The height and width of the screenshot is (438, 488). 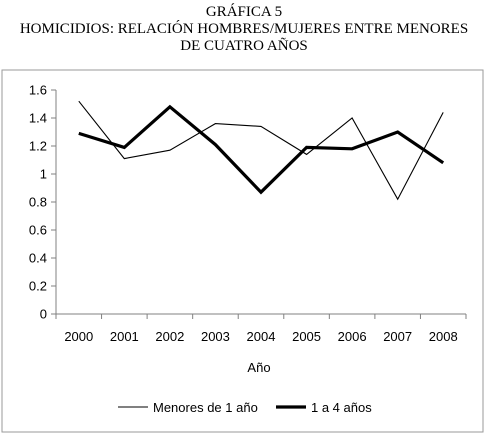 I want to click on y-tick-label: 1.2, so click(x=38, y=146).